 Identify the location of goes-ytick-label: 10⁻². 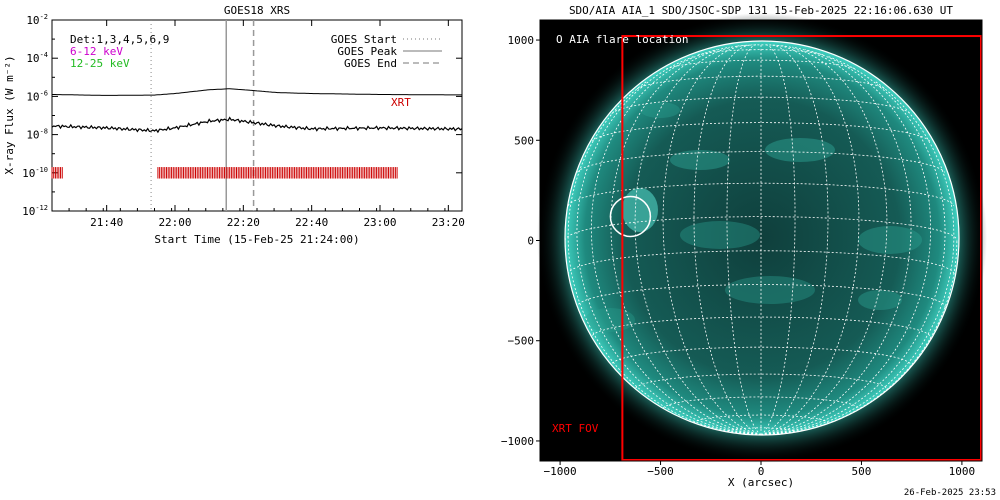
(37, 20).